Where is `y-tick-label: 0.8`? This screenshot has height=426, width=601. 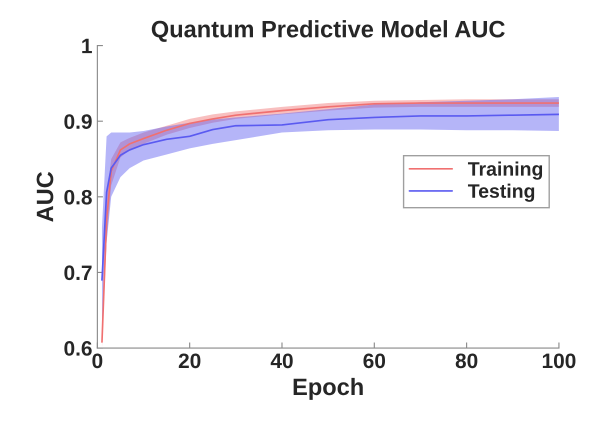
y-tick-label: 0.8 is located at coordinates (78, 197).